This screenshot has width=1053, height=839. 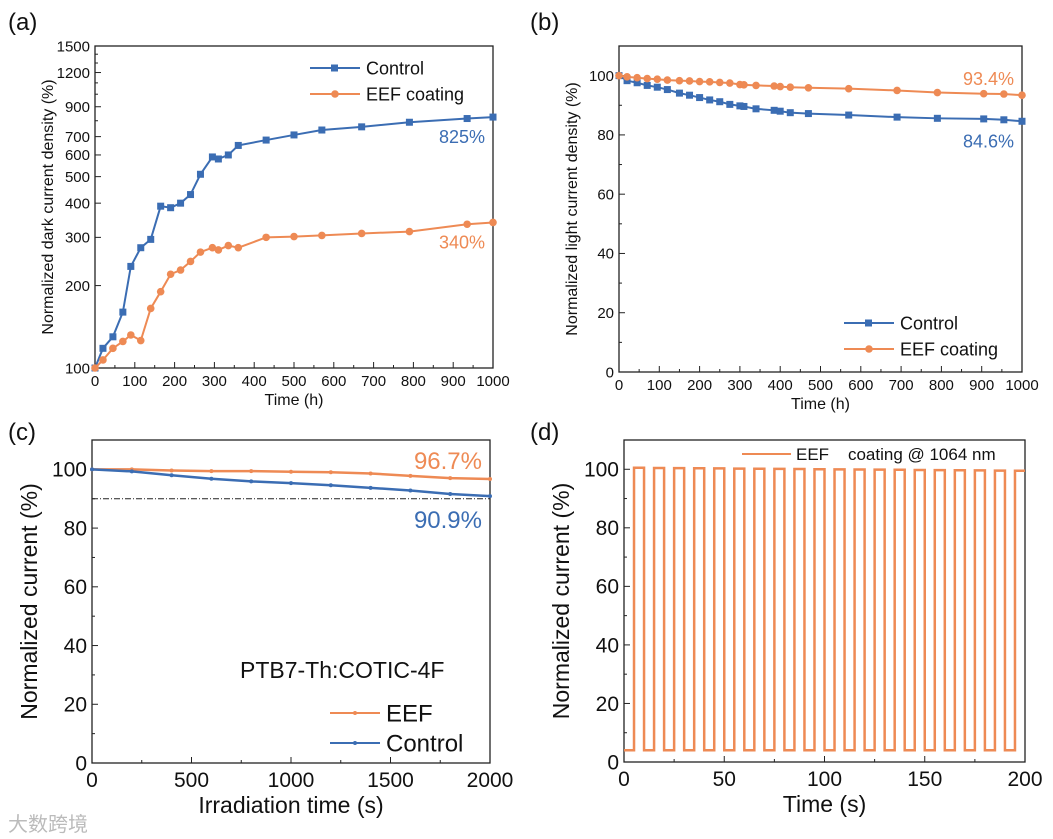 I want to click on x-tick-label: 500, so click(x=820, y=385).